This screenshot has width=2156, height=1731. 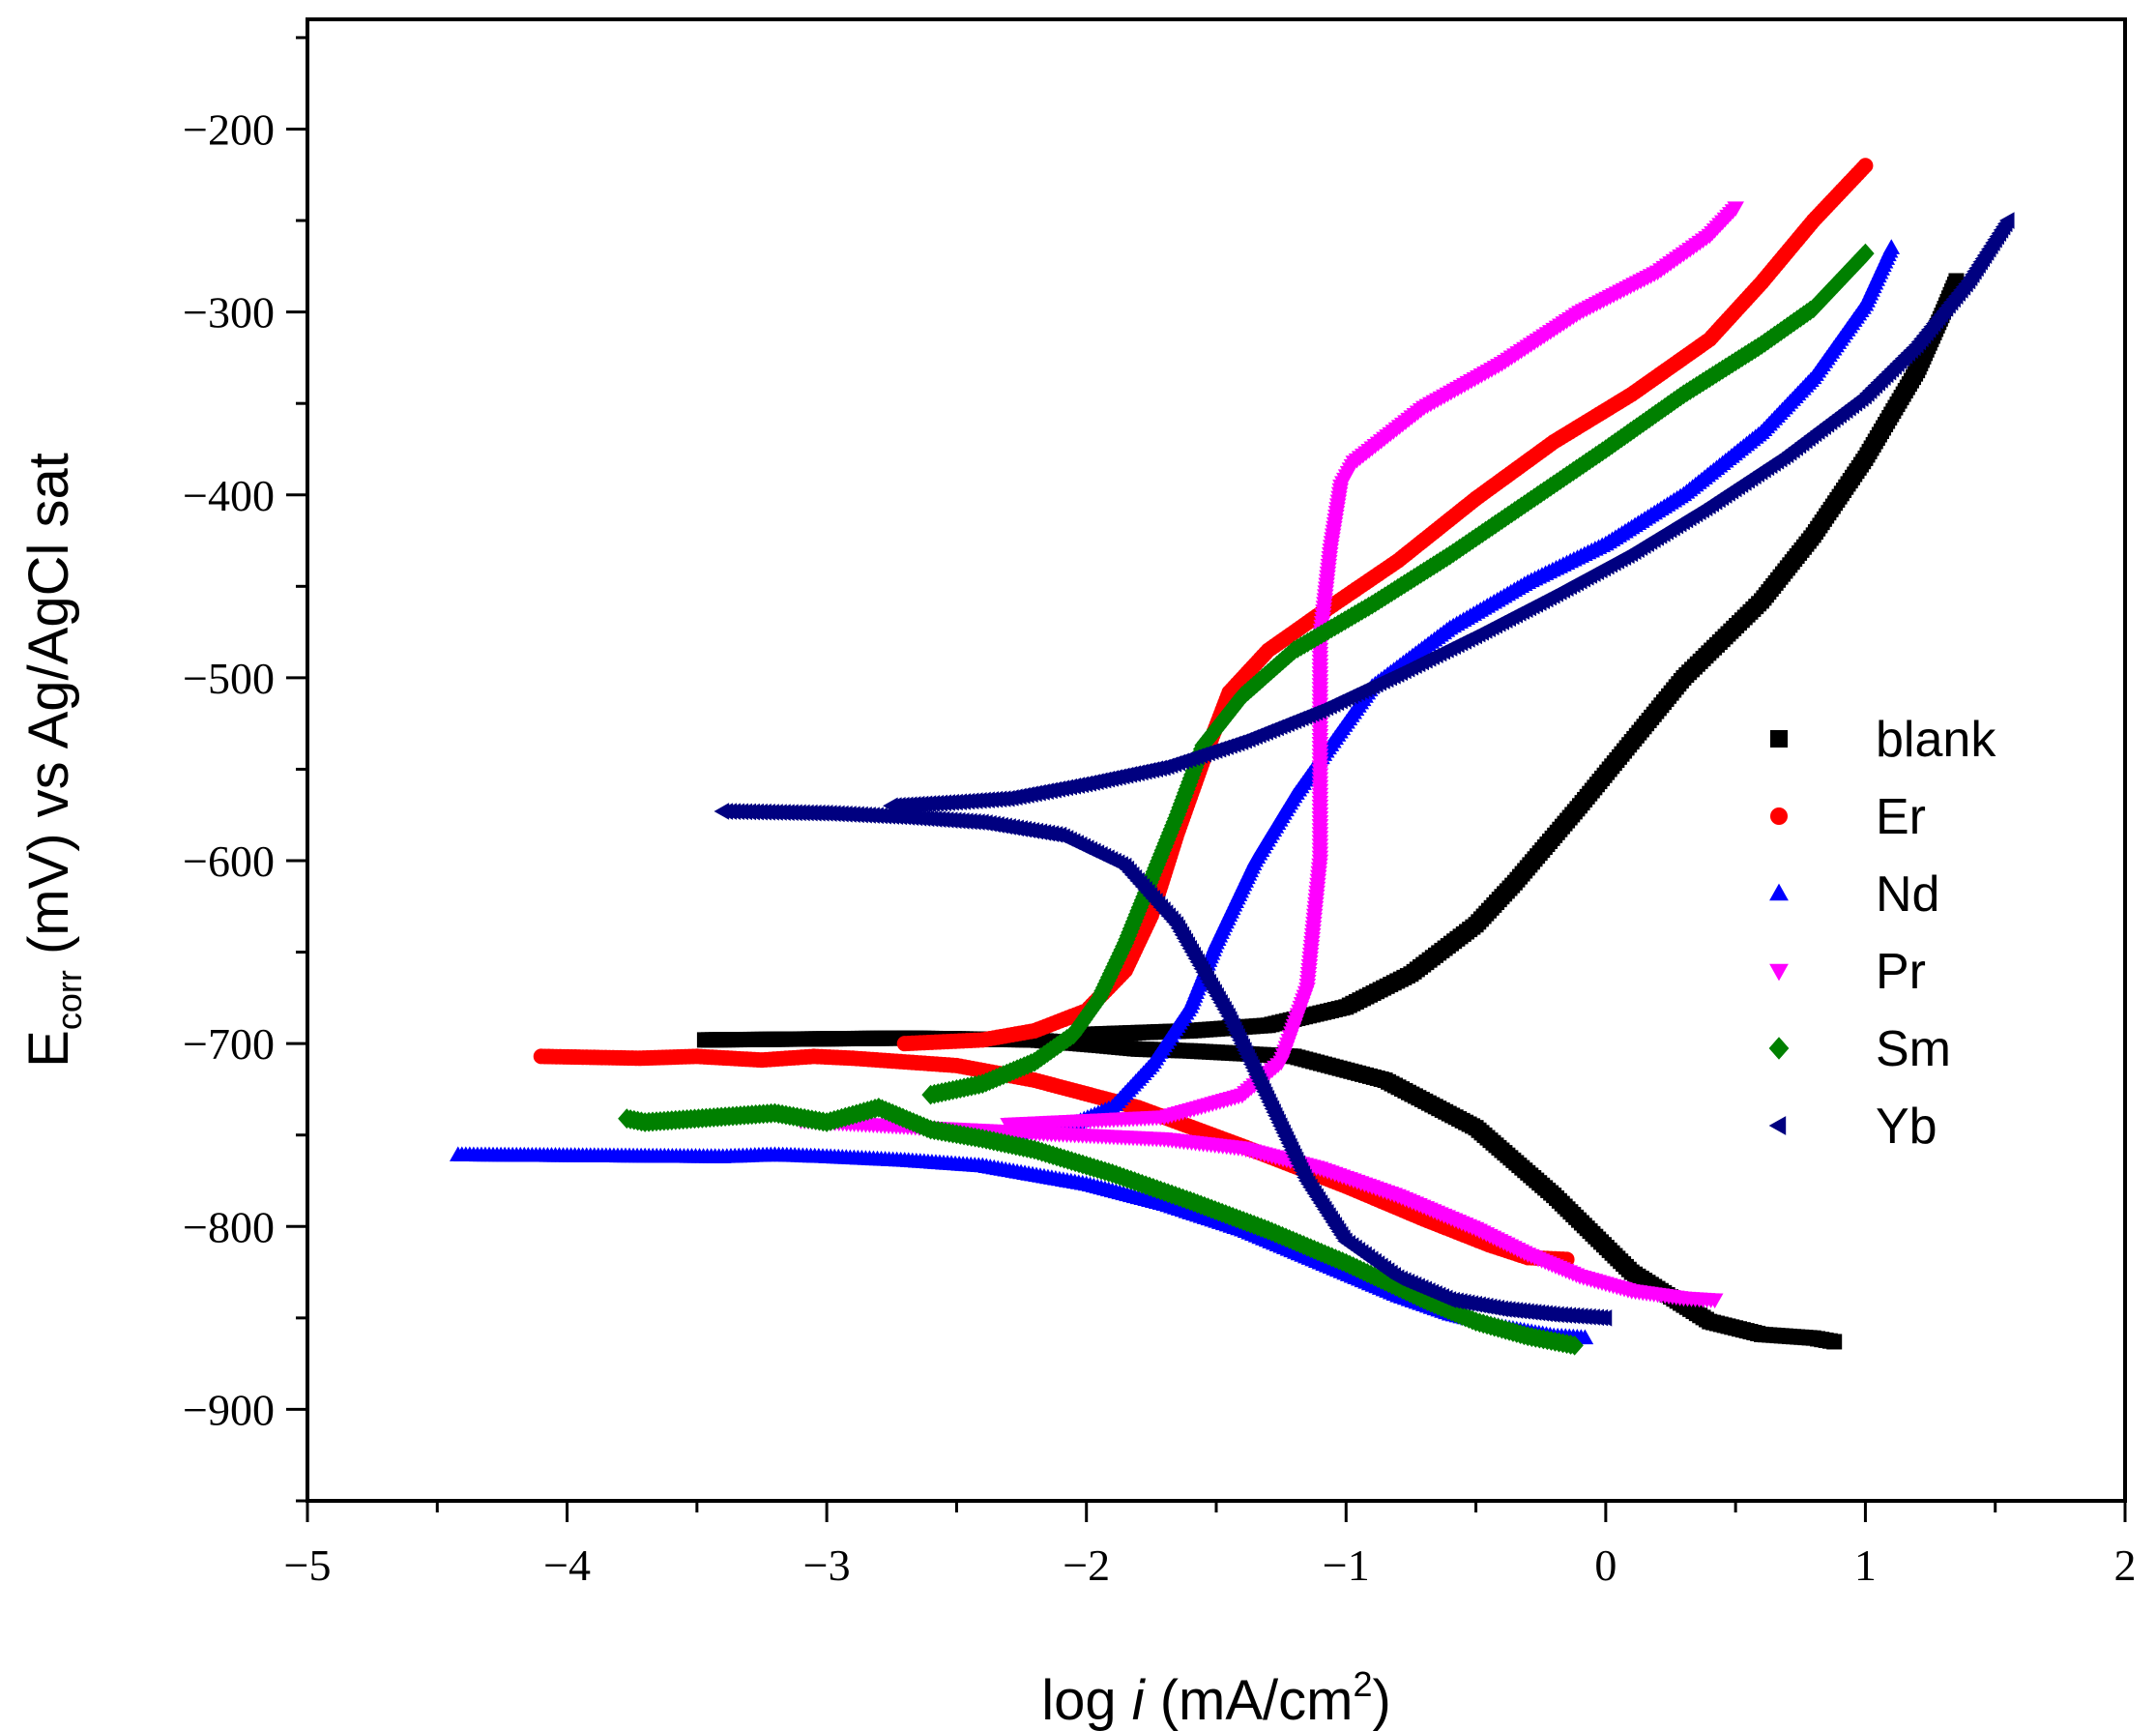 What do you see at coordinates (1021, 1245) in the screenshot?
I see `series-nd-cathodic` at bounding box center [1021, 1245].